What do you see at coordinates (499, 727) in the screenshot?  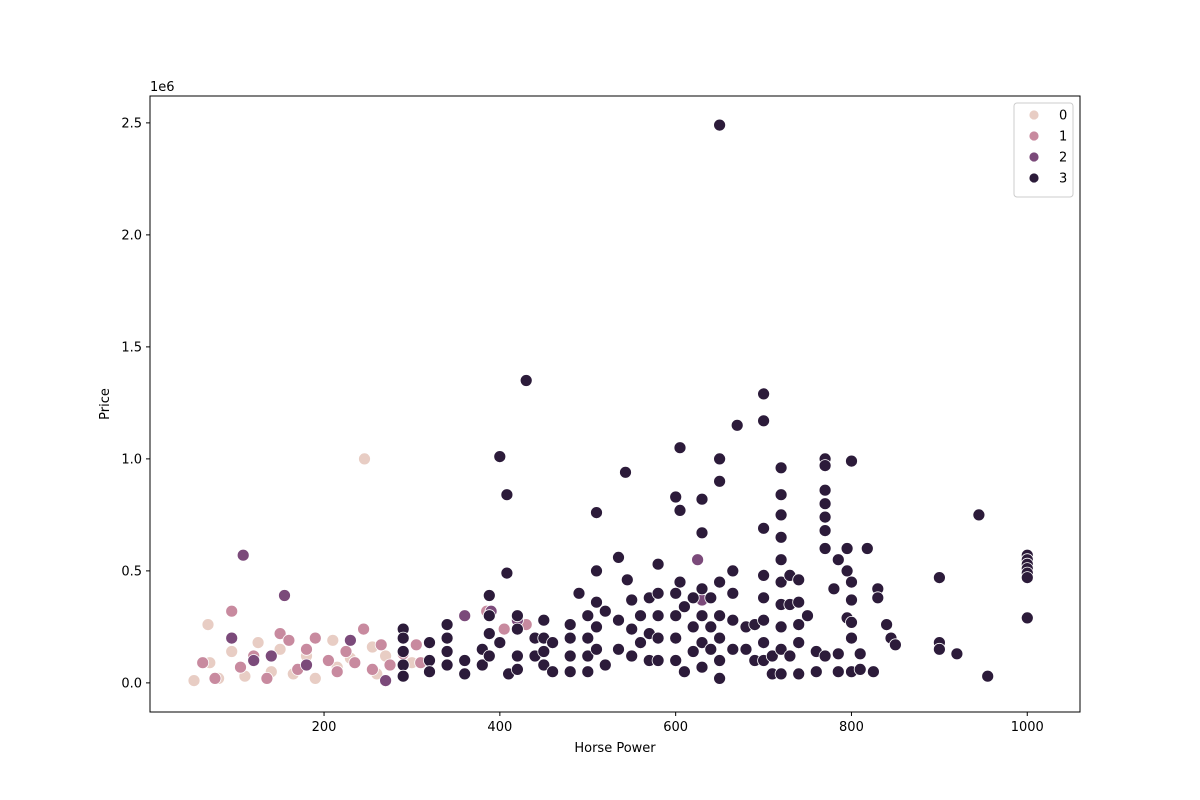 I see `x-tick-label: 400` at bounding box center [499, 727].